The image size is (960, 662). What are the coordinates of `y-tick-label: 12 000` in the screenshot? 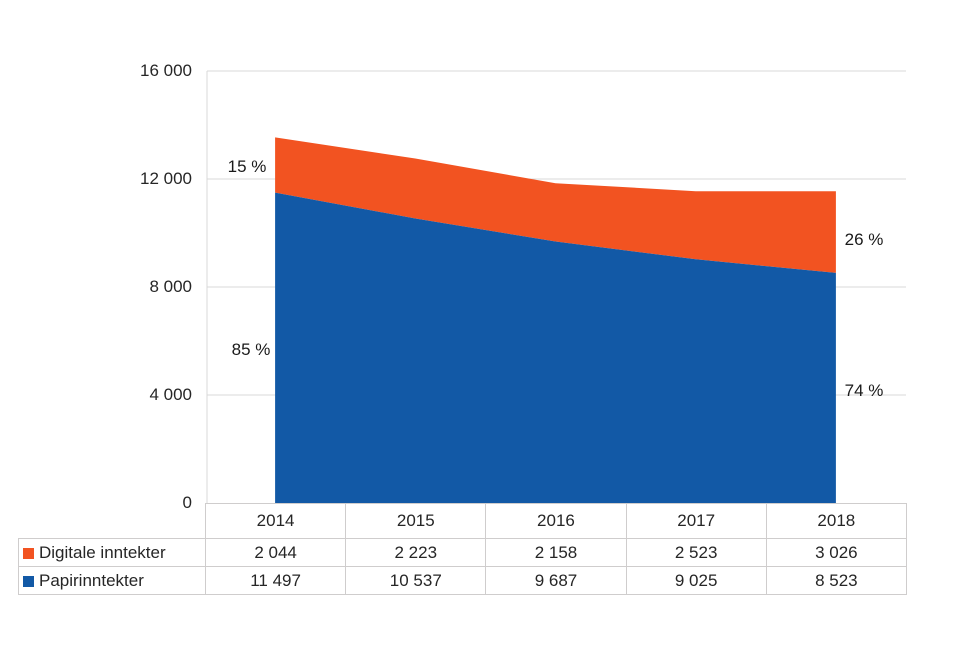 It's located at (166, 178).